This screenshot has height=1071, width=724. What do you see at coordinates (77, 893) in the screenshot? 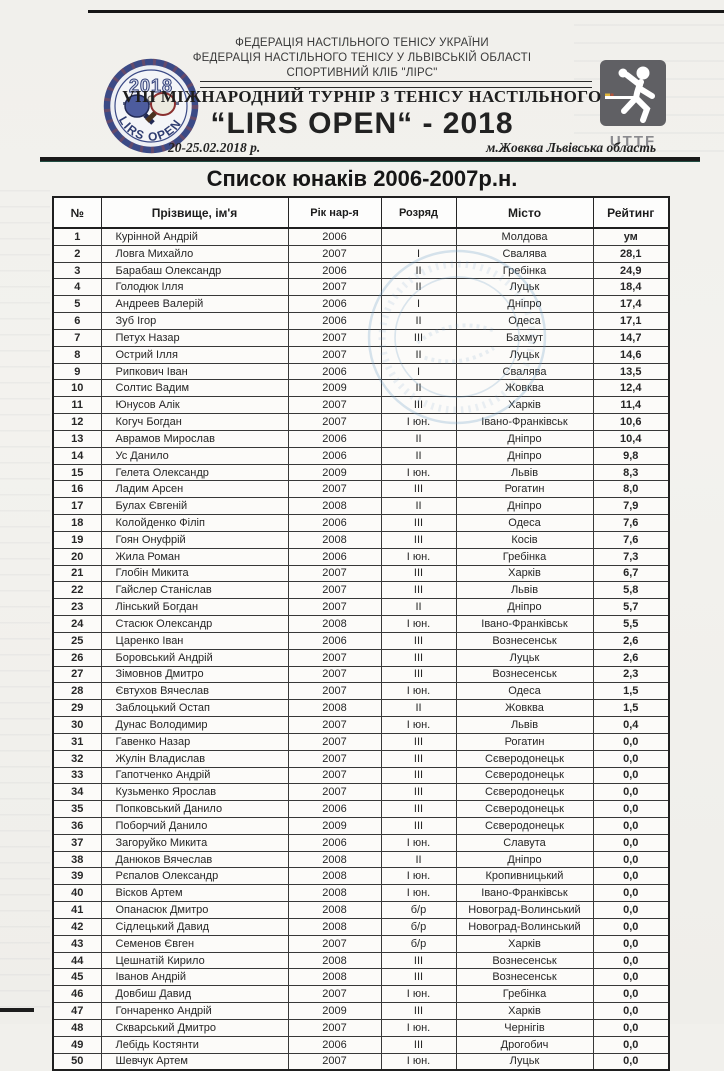
I see `cell-num: 40` at bounding box center [77, 893].